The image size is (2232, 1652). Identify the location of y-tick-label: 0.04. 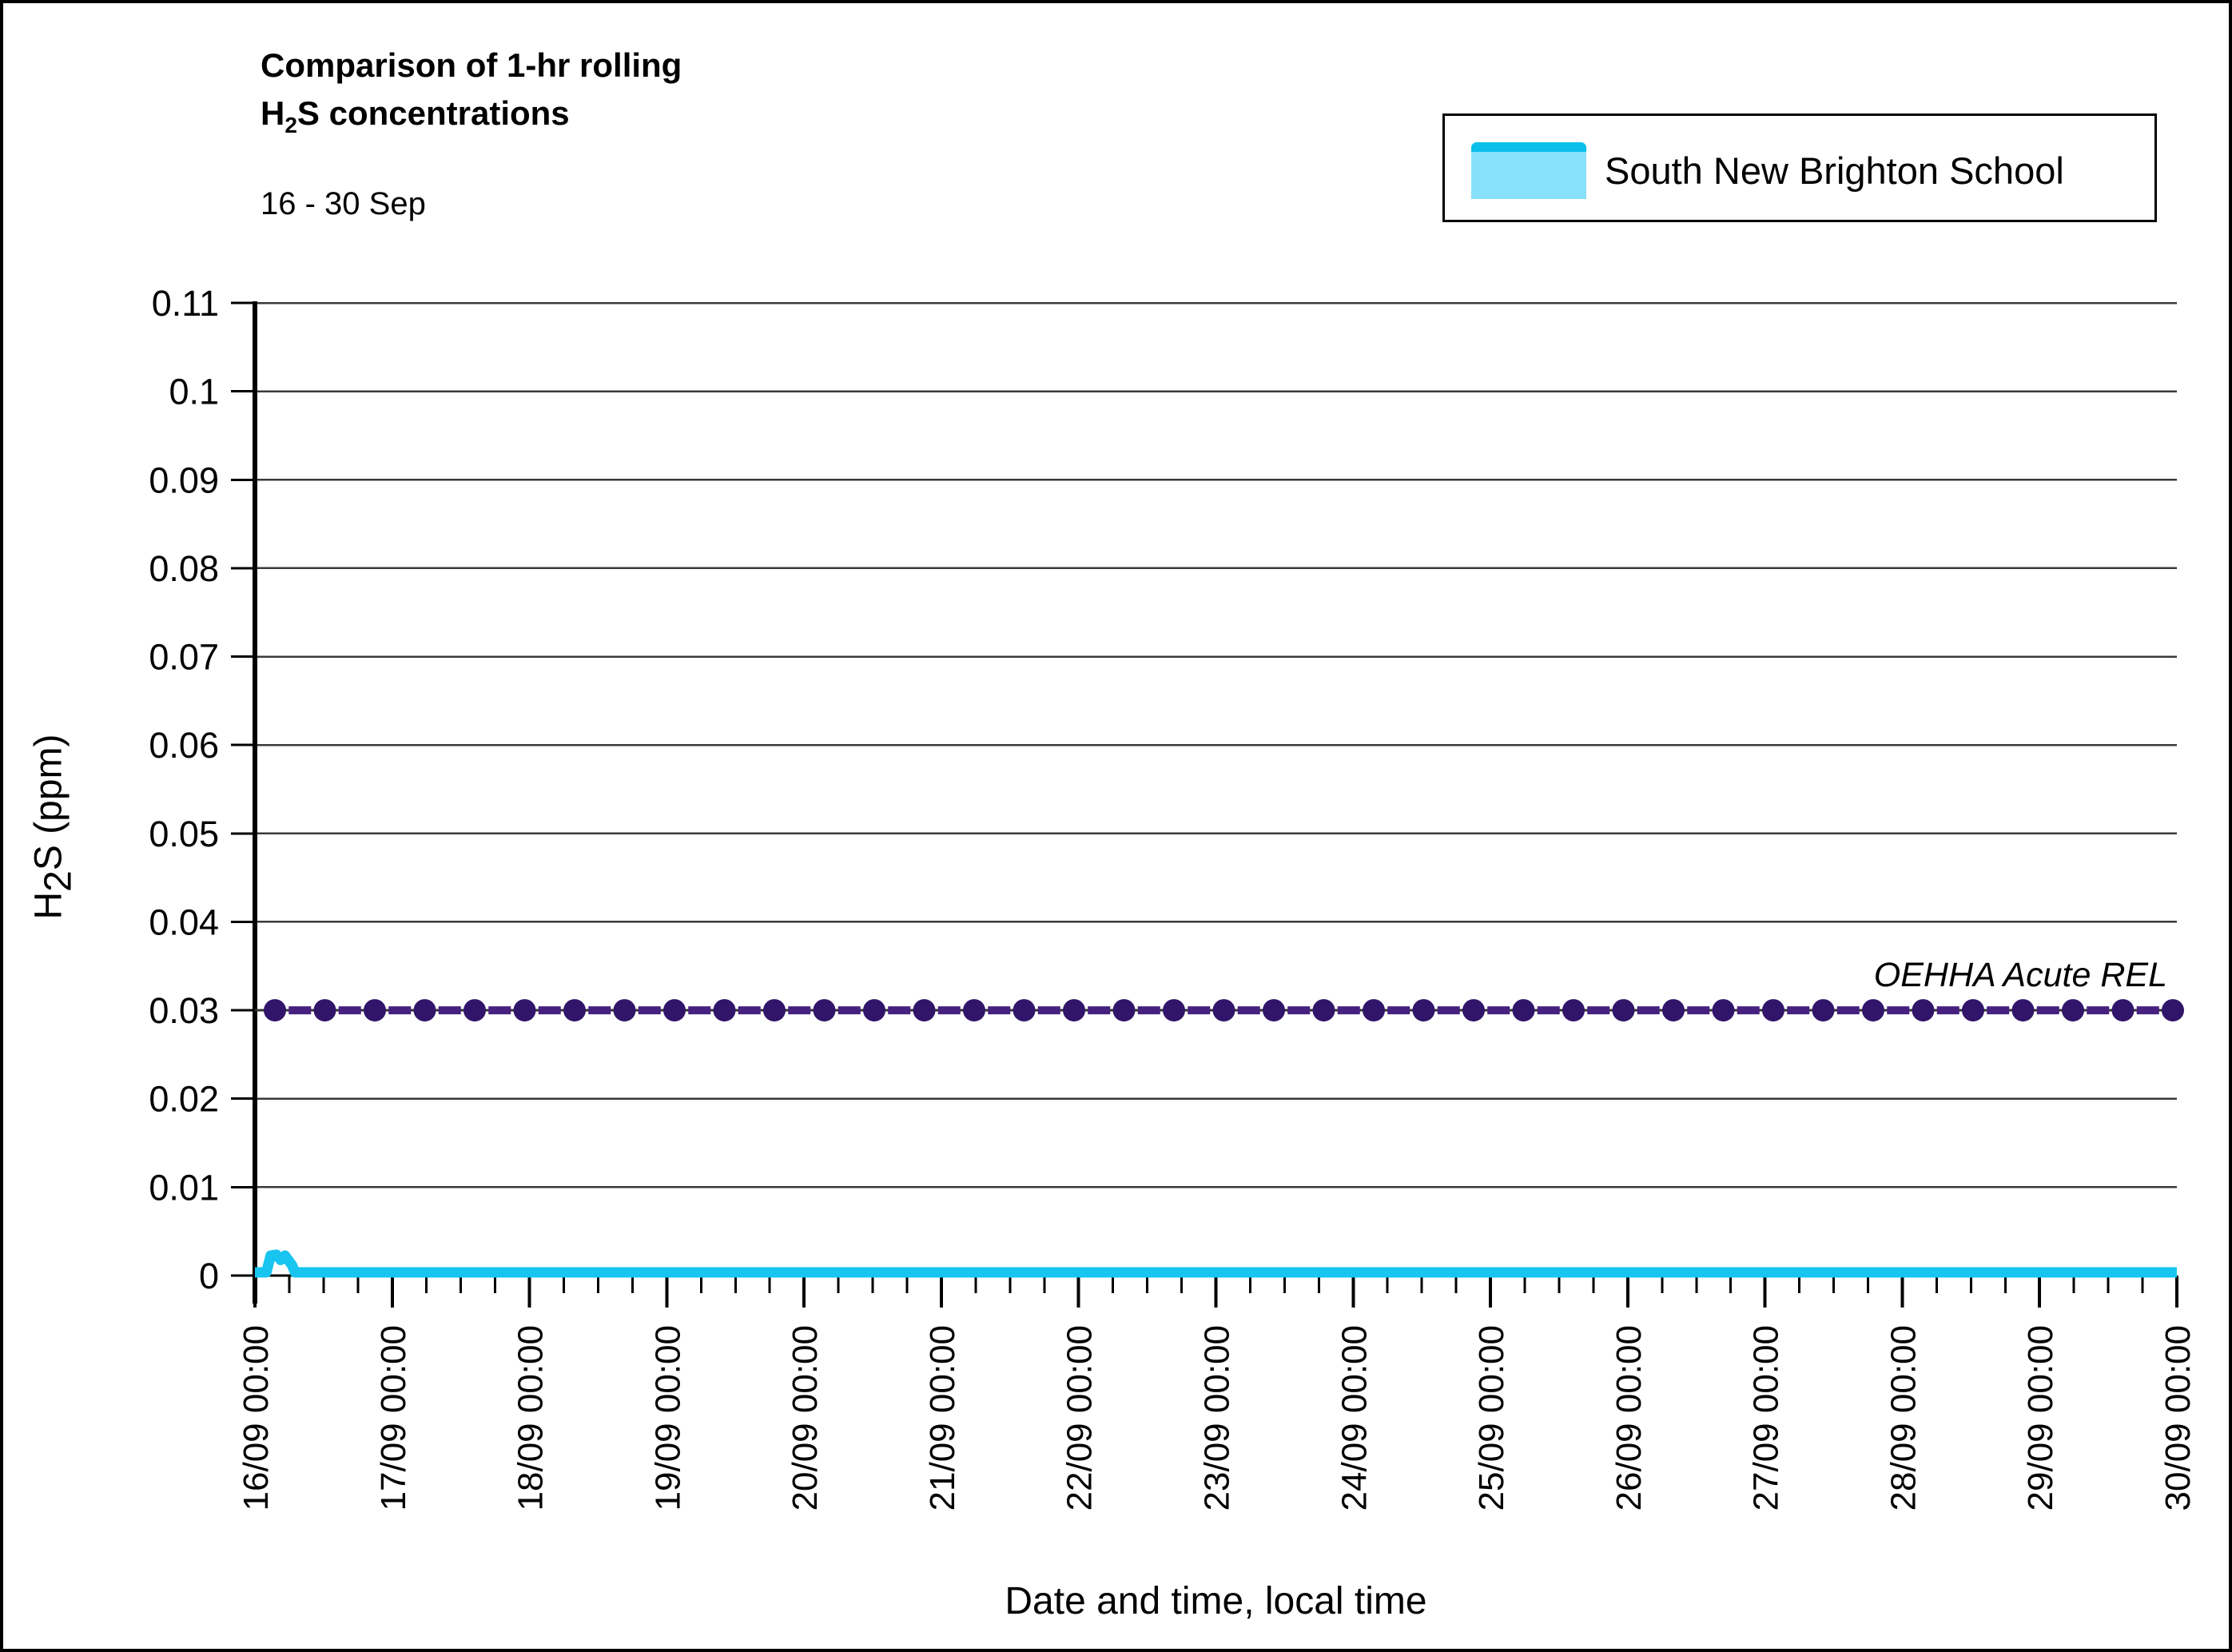
(184, 922).